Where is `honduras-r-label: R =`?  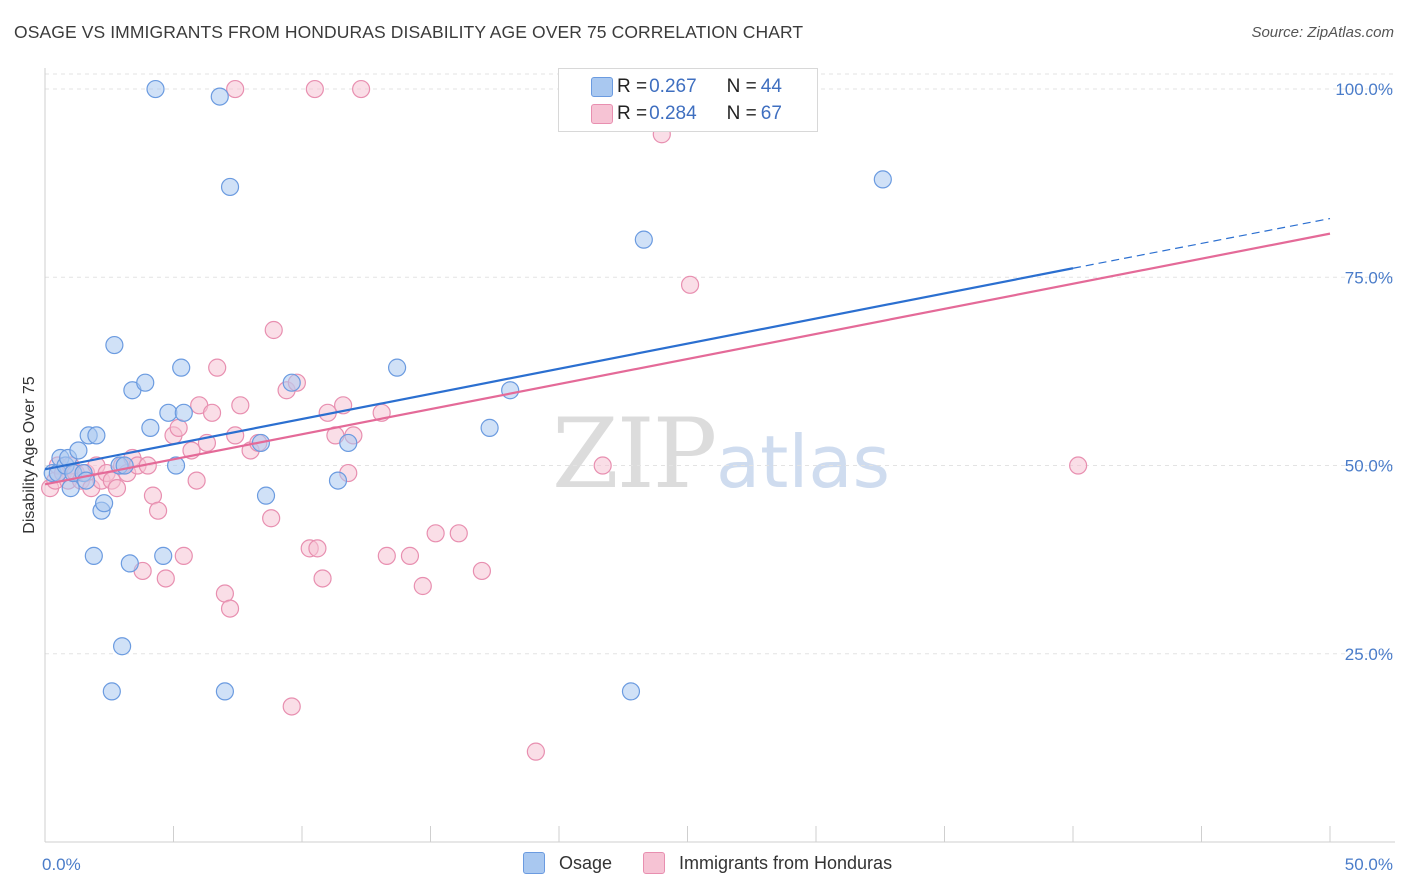 honduras-r-label: R = is located at coordinates (632, 113).